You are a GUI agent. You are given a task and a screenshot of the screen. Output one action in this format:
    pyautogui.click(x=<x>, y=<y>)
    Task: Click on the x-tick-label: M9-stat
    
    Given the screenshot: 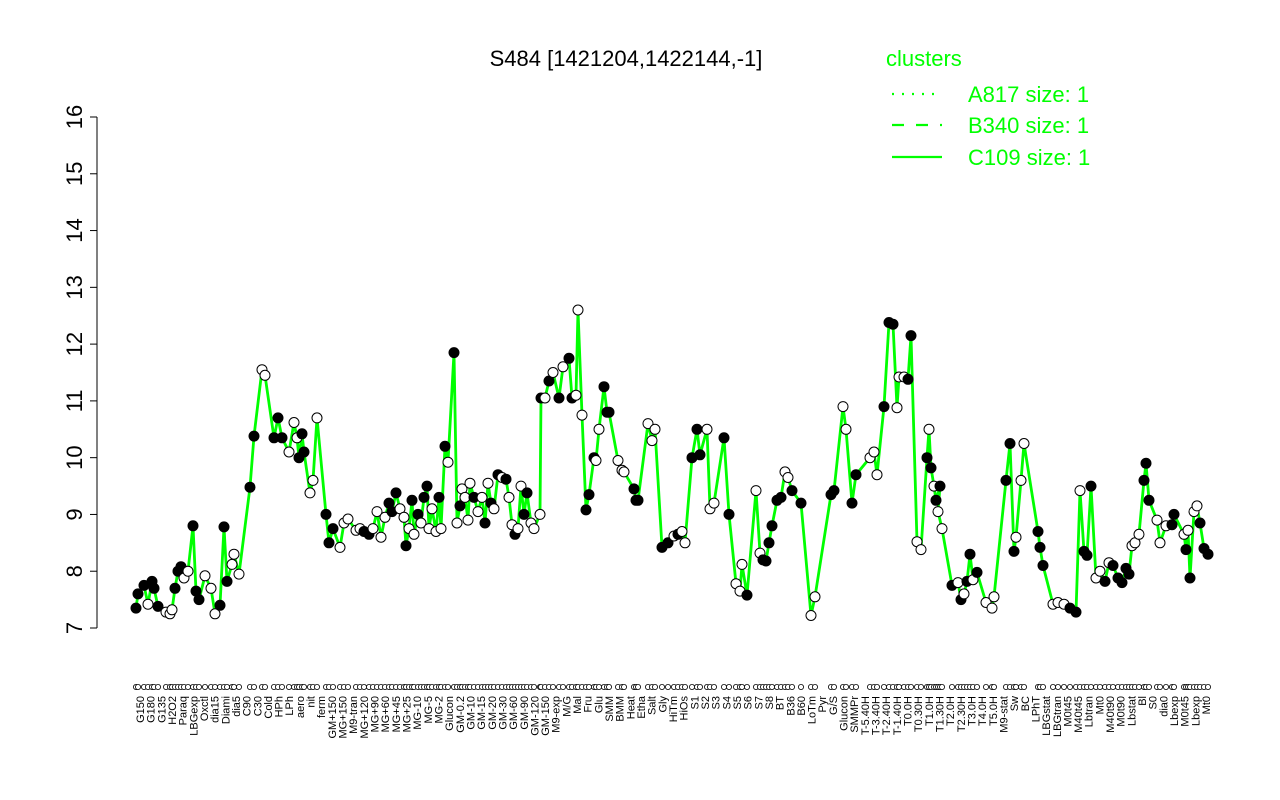 What is the action you would take?
    pyautogui.click(x=1005, y=714)
    